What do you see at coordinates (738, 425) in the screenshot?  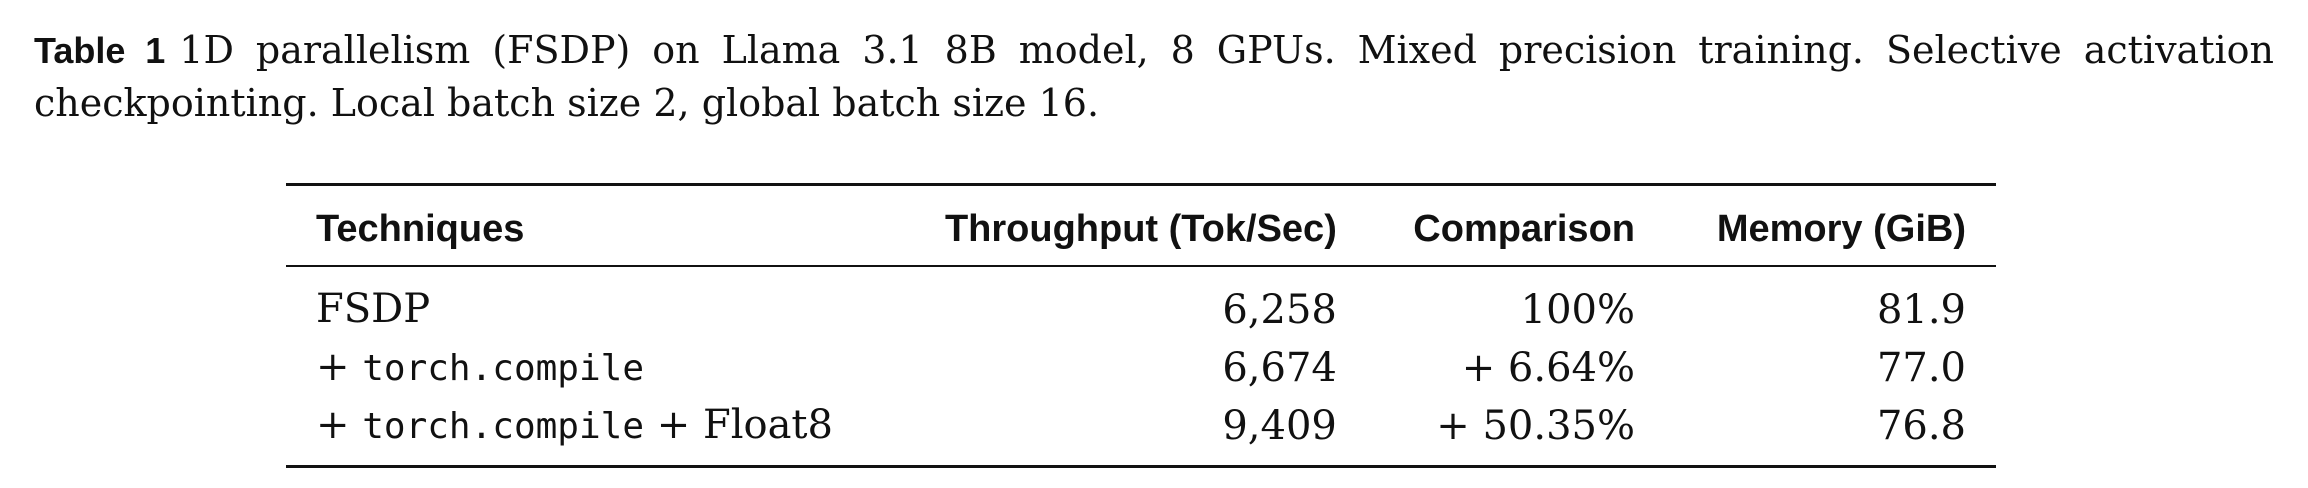 I see `technique-suffix: + Float8` at bounding box center [738, 425].